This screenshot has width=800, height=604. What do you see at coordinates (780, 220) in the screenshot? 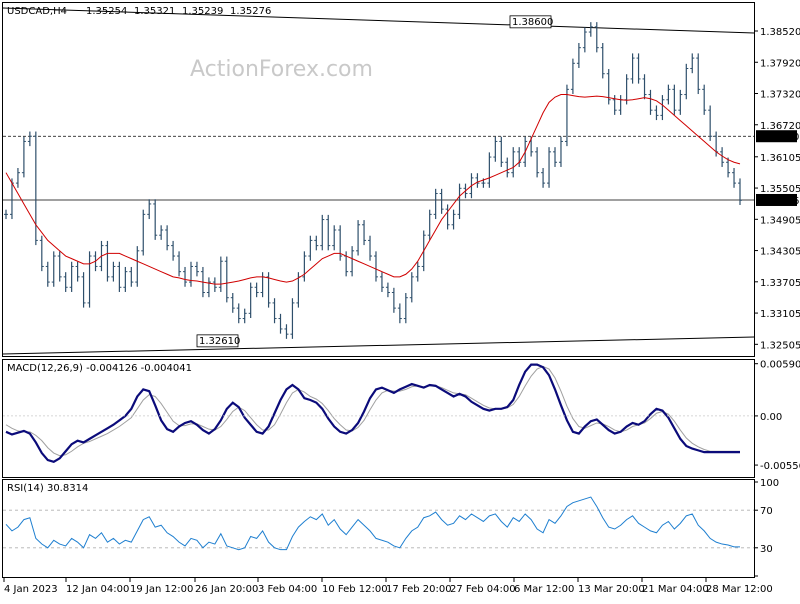
I see `price-tick-label: 1.34905` at bounding box center [780, 220].